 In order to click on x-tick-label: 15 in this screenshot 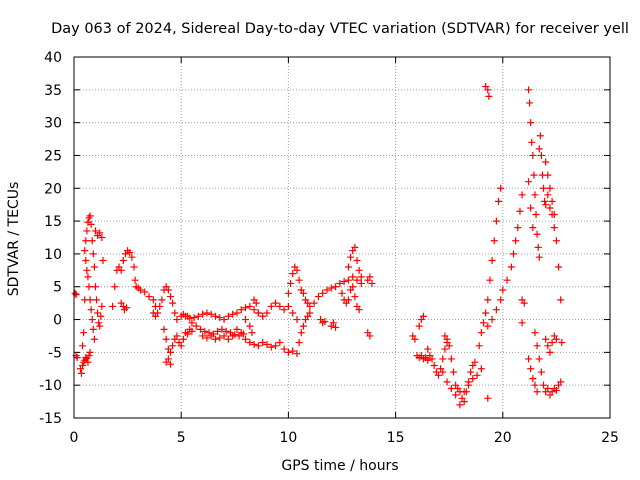, I will do `click(396, 438)`.